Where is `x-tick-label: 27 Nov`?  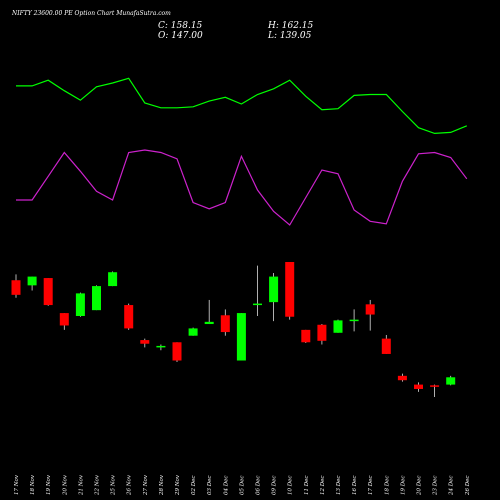 x-tick-label: 27 Nov is located at coordinates (146, 485).